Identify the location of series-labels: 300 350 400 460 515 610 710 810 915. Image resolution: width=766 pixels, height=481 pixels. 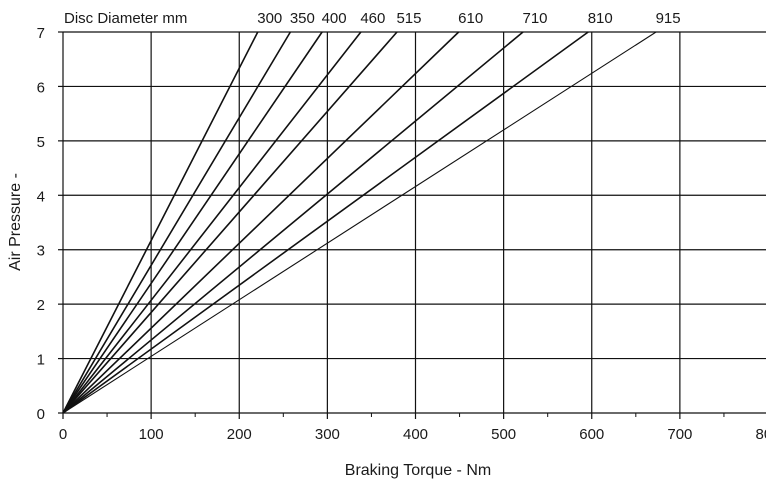
(468, 18).